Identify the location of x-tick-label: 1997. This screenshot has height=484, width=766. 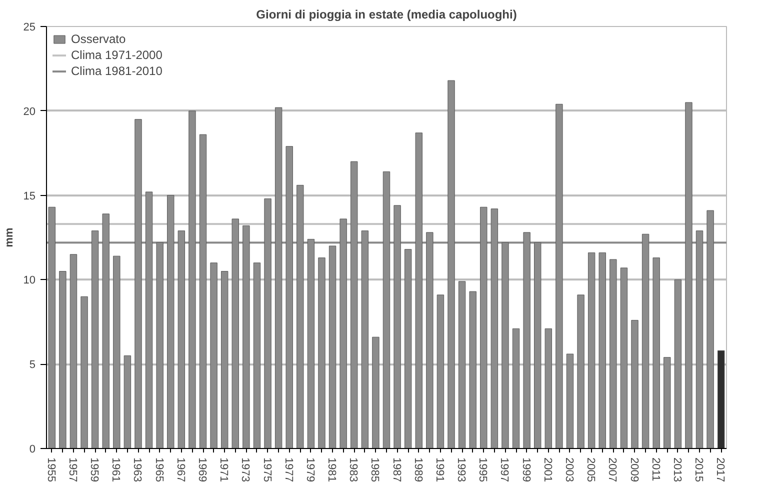
(504, 470).